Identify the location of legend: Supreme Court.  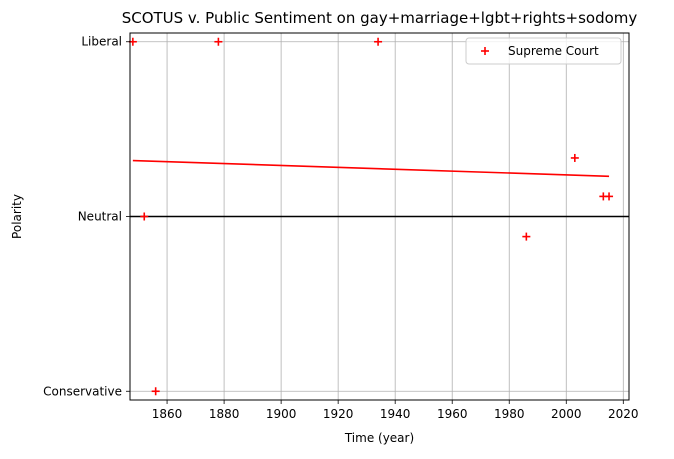
(543, 51).